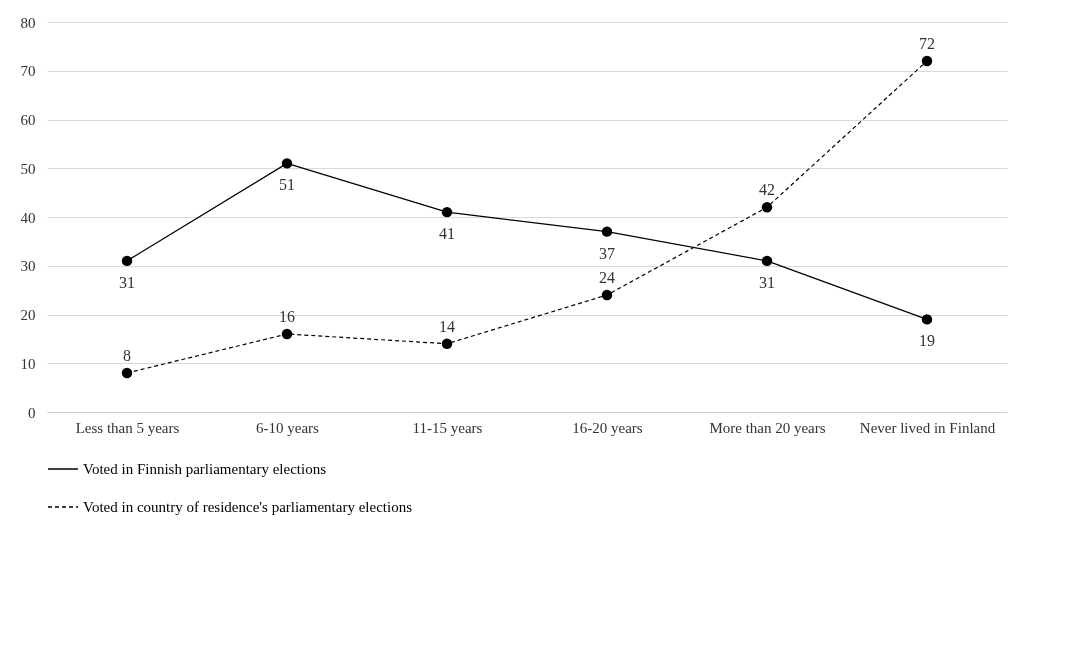 This screenshot has height=645, width=1069. I want to click on data-label: 19, so click(927, 341).